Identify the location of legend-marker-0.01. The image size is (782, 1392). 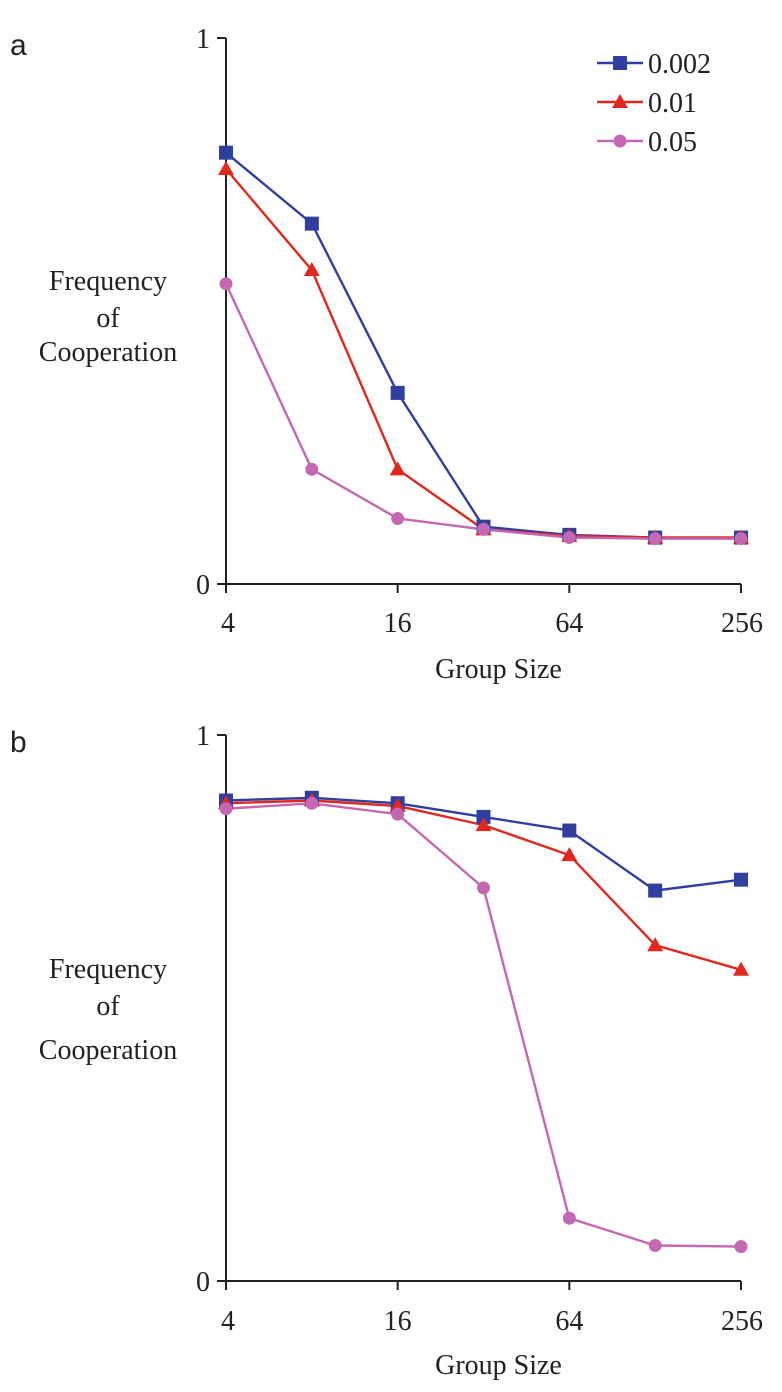
(620, 101).